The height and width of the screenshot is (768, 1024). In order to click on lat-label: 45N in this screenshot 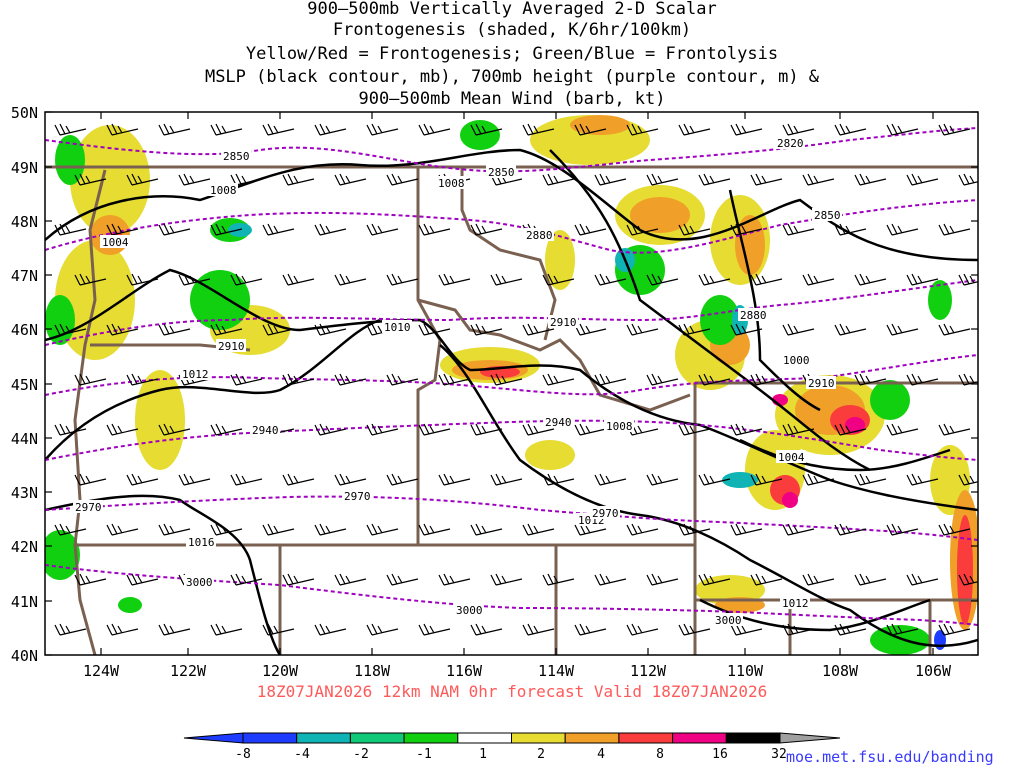, I will do `click(24, 385)`.